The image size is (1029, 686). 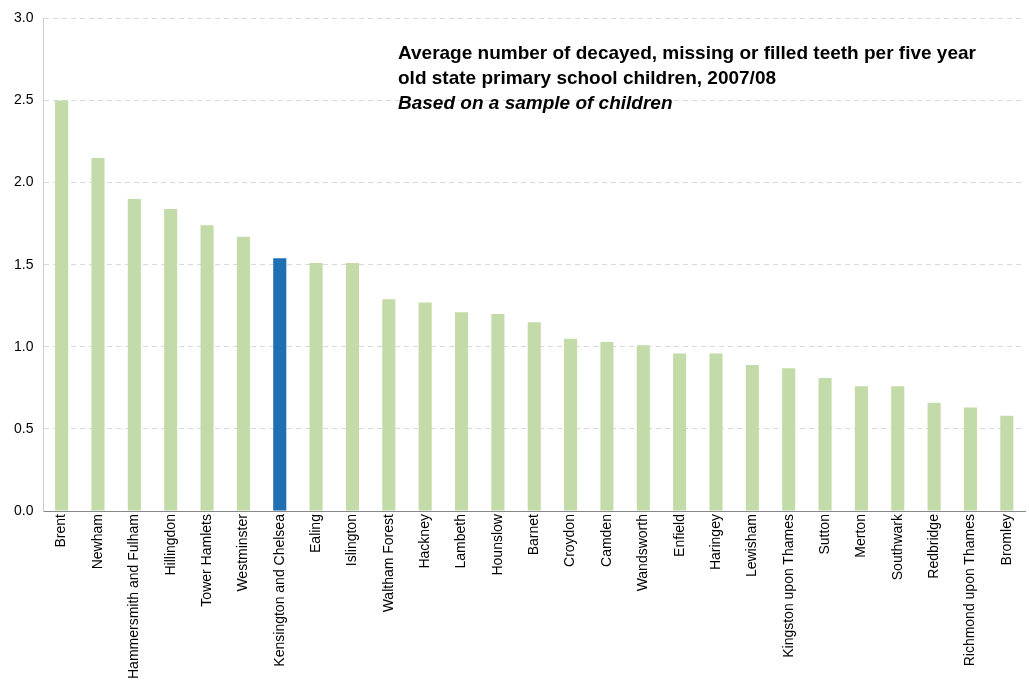 What do you see at coordinates (387, 563) in the screenshot?
I see `x-tick-label: Waltham Forest` at bounding box center [387, 563].